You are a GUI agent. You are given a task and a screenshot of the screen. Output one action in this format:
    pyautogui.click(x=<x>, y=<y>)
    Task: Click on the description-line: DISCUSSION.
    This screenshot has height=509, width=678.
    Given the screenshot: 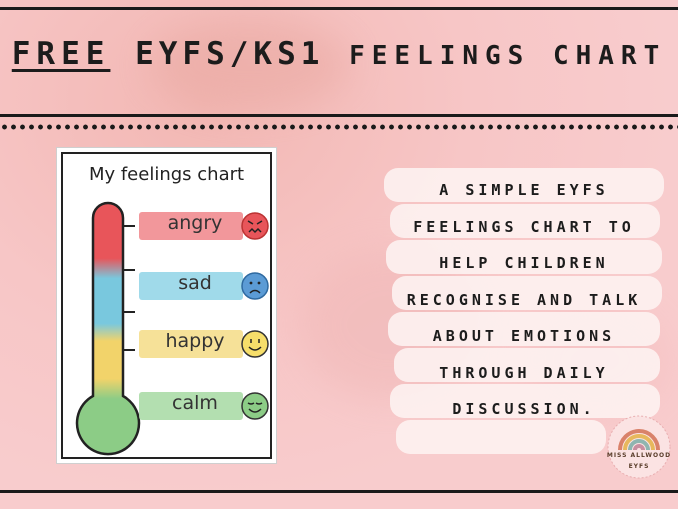 What is the action you would take?
    pyautogui.click(x=524, y=409)
    